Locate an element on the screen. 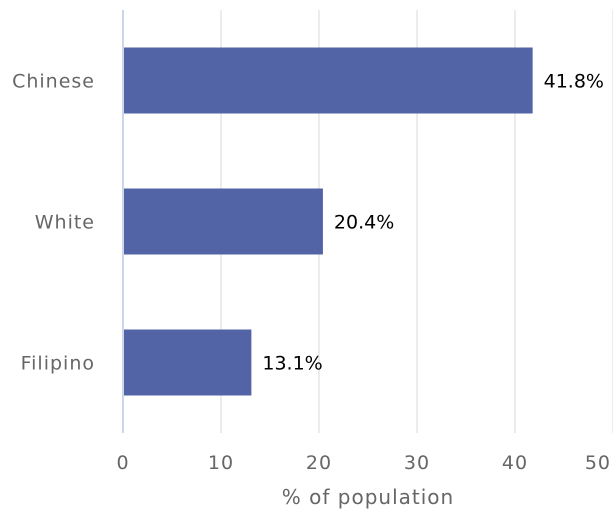 The width and height of the screenshot is (613, 512). x-axis-title: % of population is located at coordinates (368, 497).